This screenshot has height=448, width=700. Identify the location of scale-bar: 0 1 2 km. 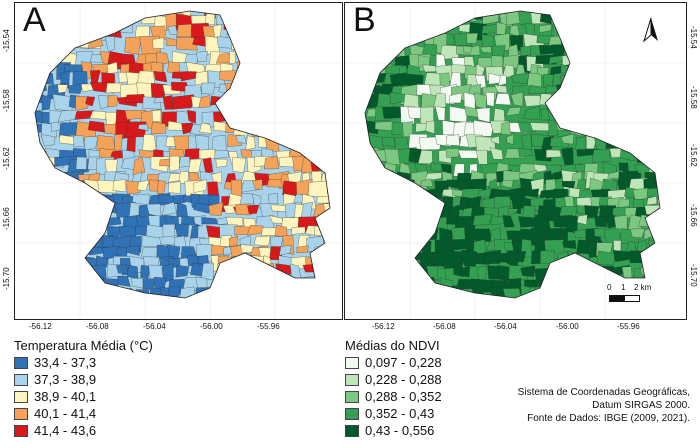
(637, 298).